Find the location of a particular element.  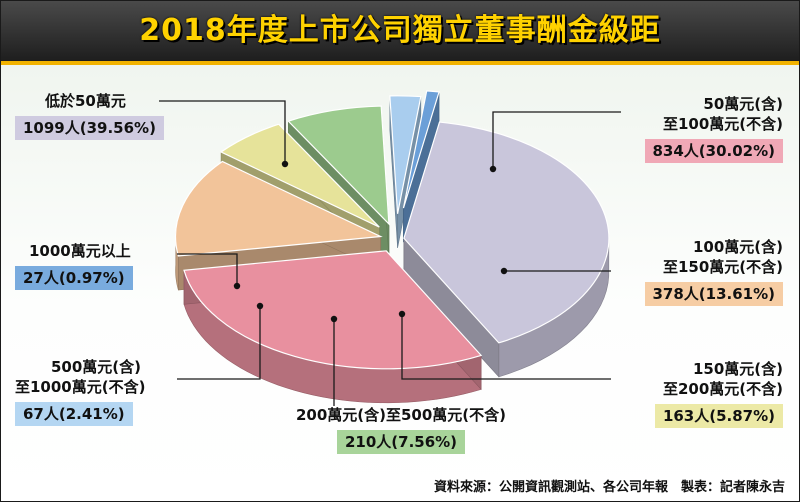

slice-label: 低於50萬元 is located at coordinates (85, 101).